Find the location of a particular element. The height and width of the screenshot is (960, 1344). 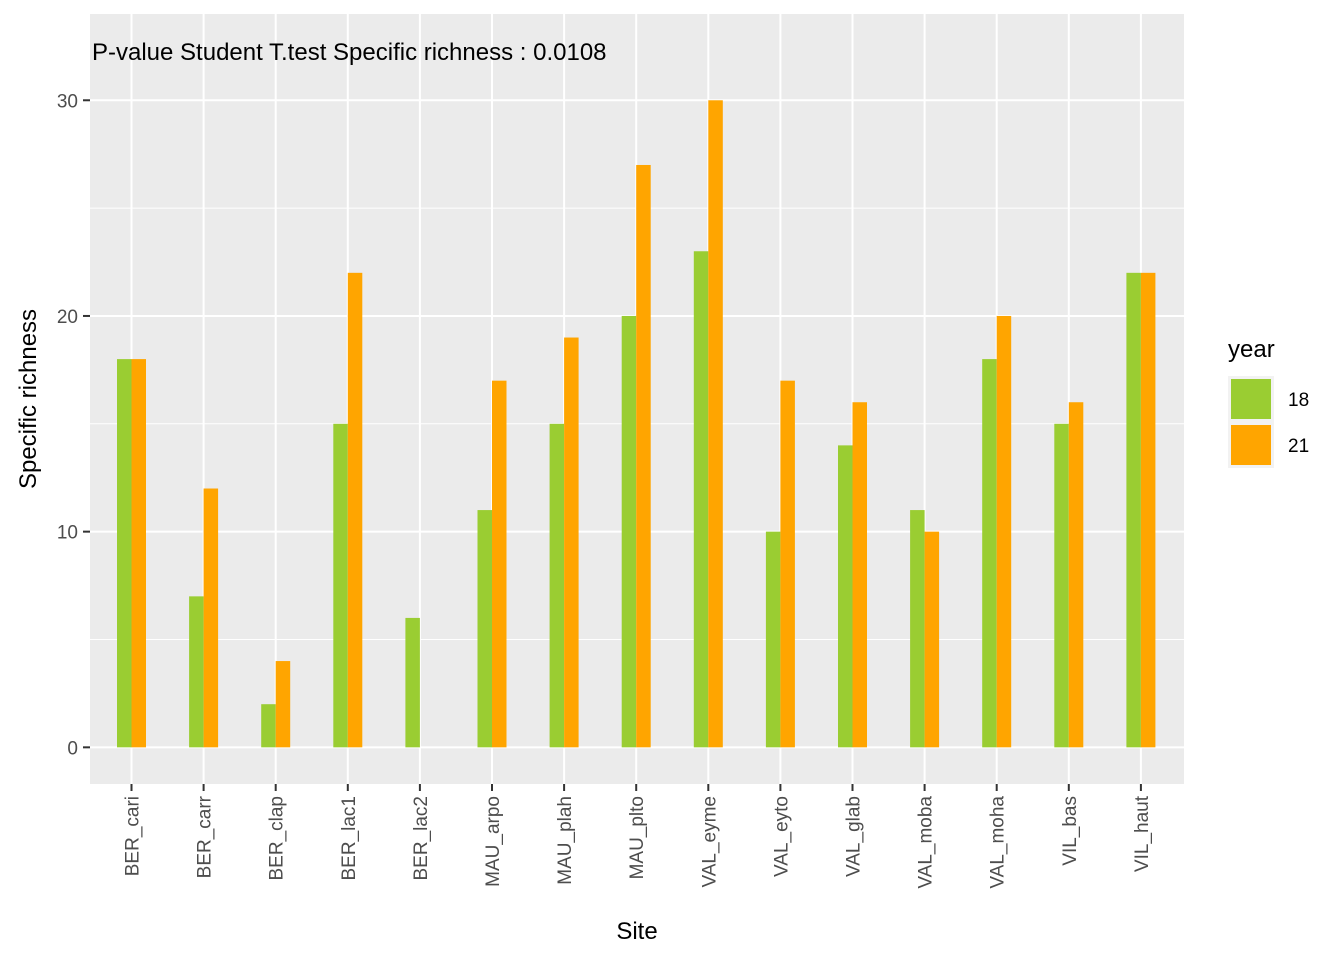

x-tick-label: VIL_bas is located at coordinates (1070, 831).